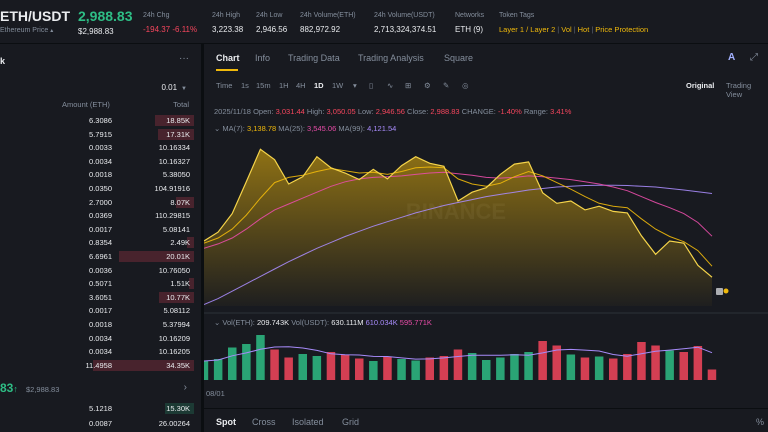 This screenshot has height=432, width=768. Describe the element at coordinates (263, 85) in the screenshot. I see `interval-15m: 15m` at that location.